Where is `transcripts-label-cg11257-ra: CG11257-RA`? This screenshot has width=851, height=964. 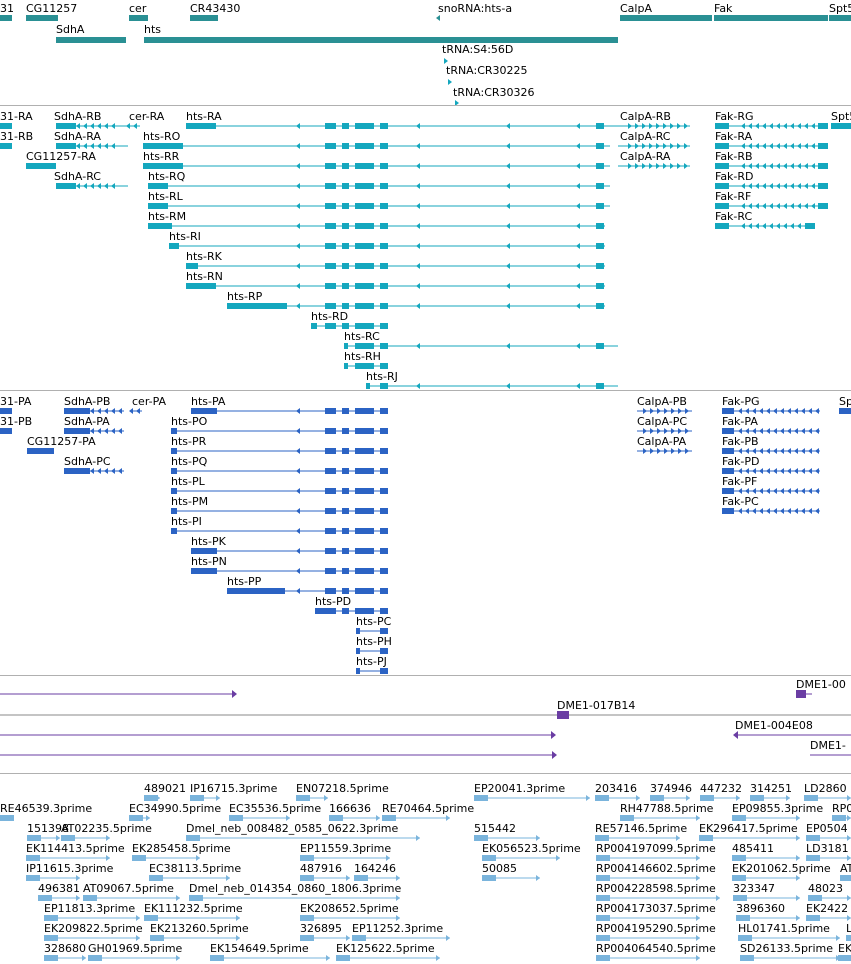
transcripts-label-cg11257-ra: CG11257-RA is located at coordinates (61, 156).